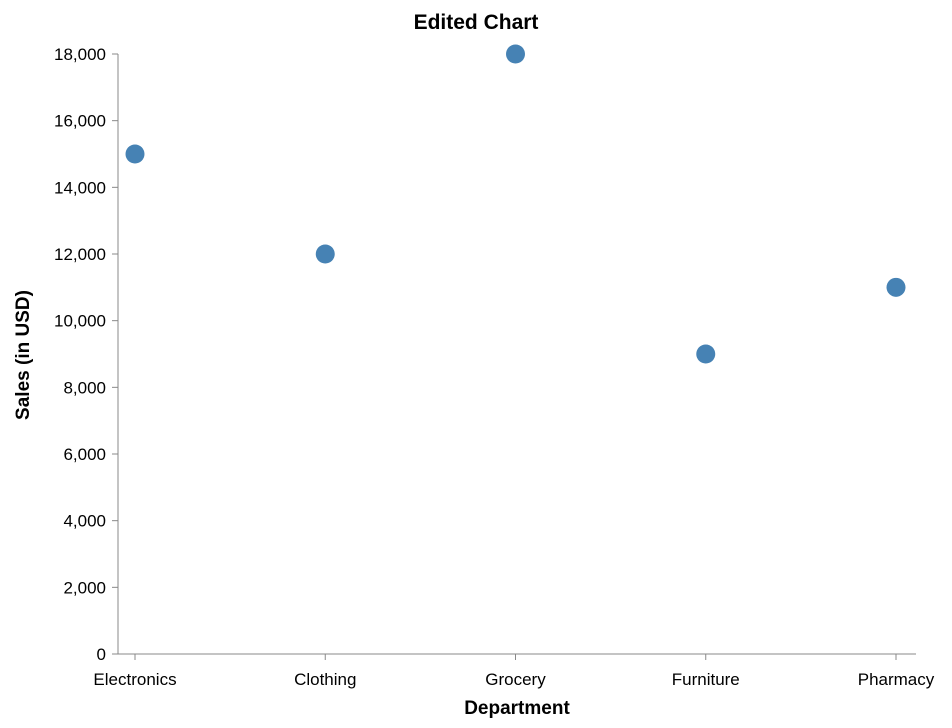  Describe the element at coordinates (80, 54) in the screenshot. I see `y-tick-label: 18,000` at that location.